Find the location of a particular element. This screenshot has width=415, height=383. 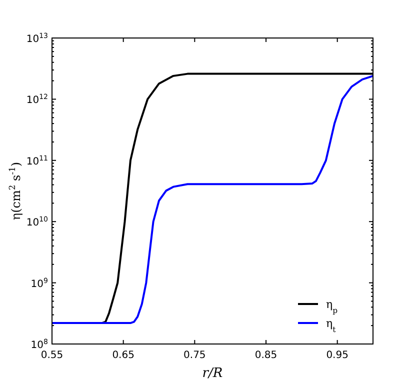

y-tick-label: 10$^{10}$ is located at coordinates (37, 222).